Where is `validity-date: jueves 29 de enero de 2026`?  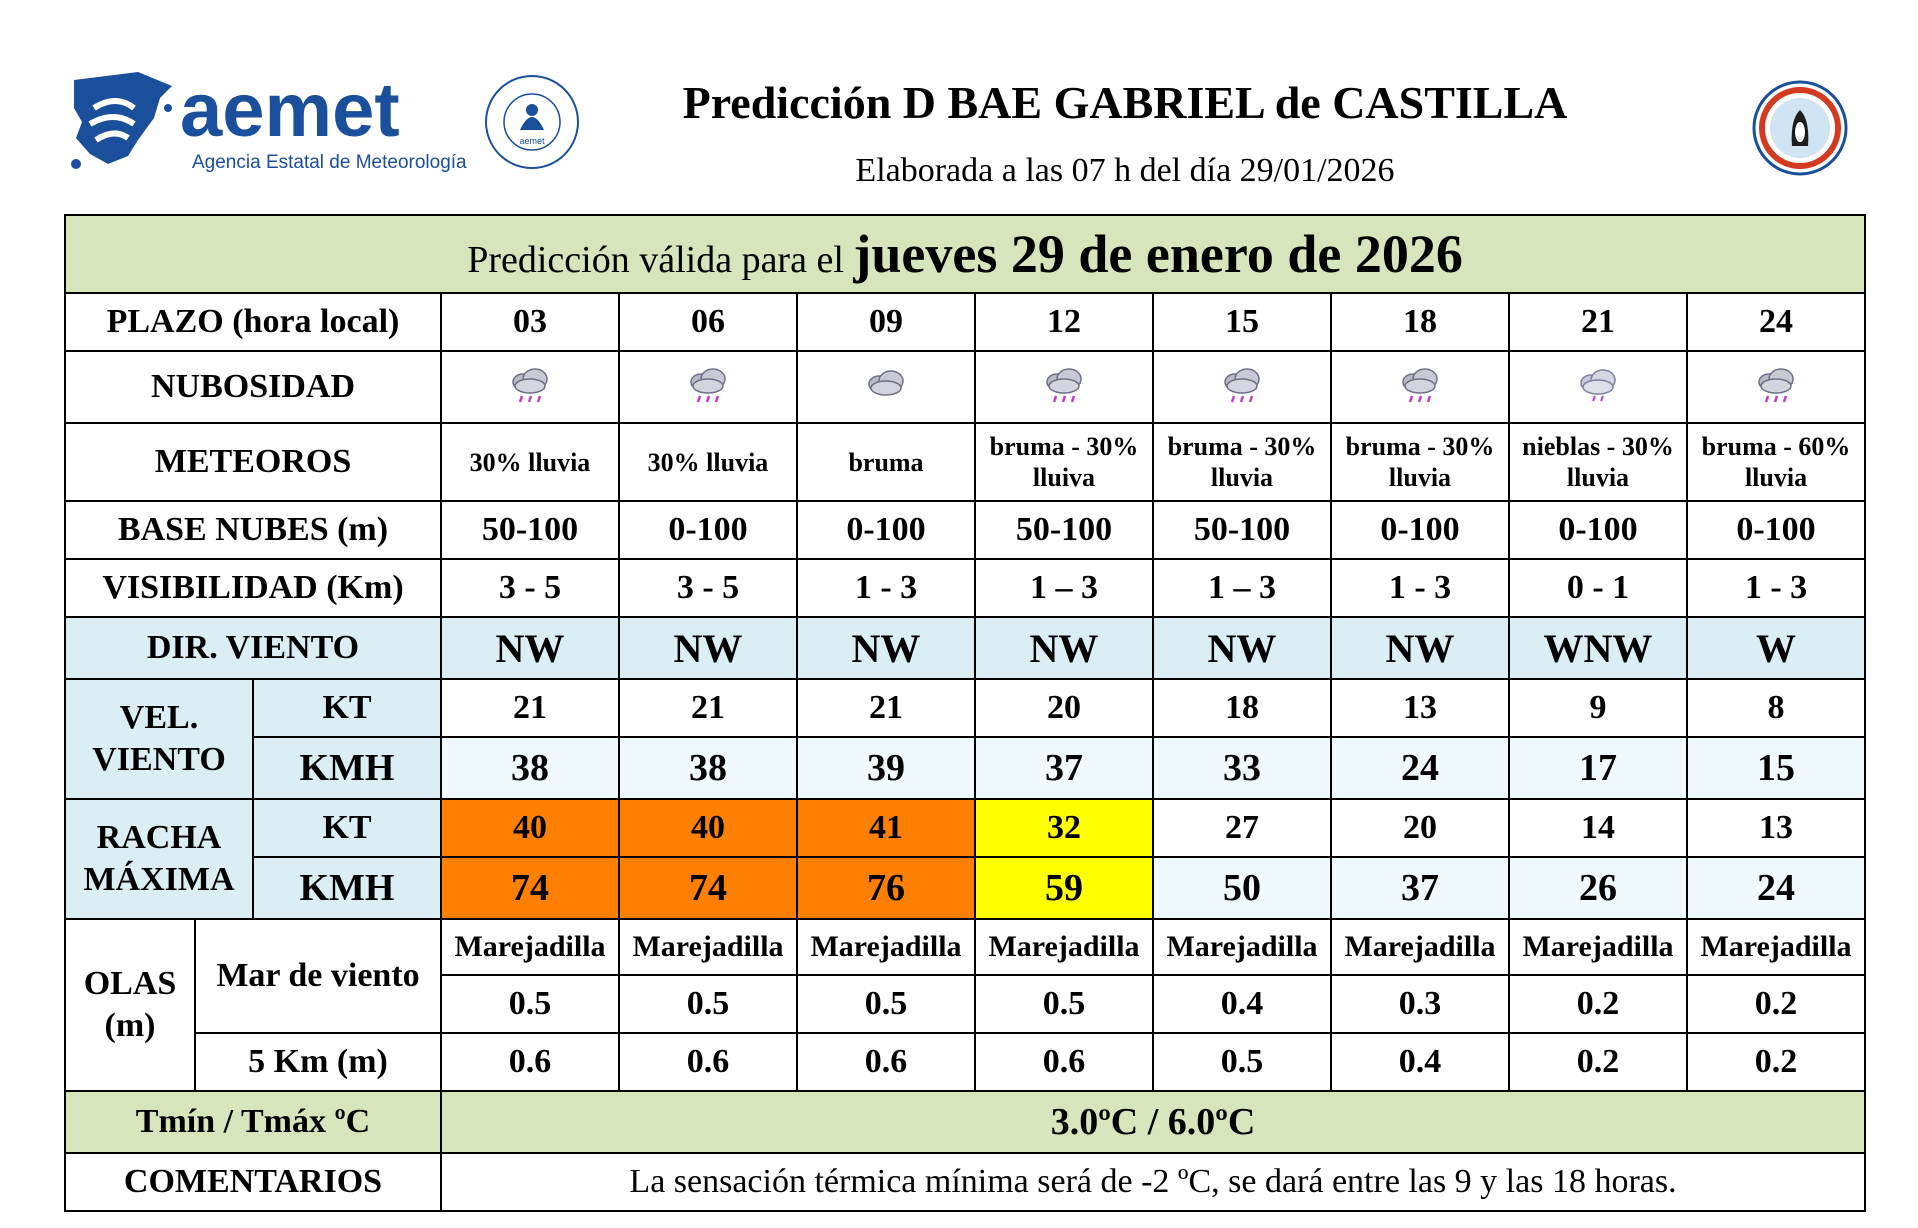 validity-date: jueves 29 de enero de 2026 is located at coordinates (1158, 254).